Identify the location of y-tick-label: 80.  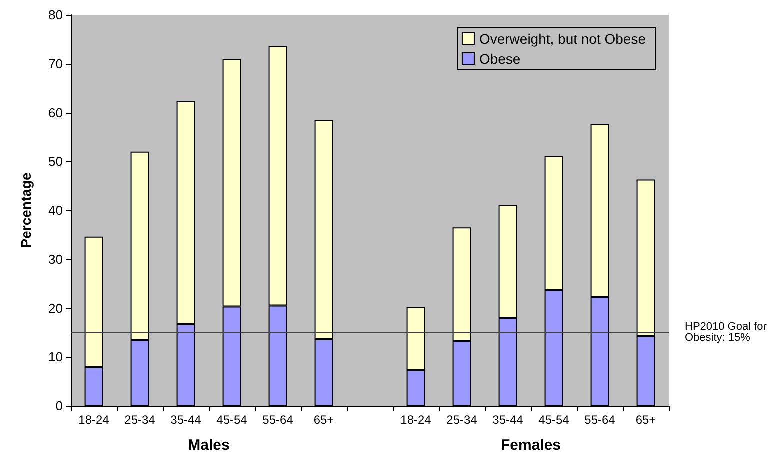
(55, 15).